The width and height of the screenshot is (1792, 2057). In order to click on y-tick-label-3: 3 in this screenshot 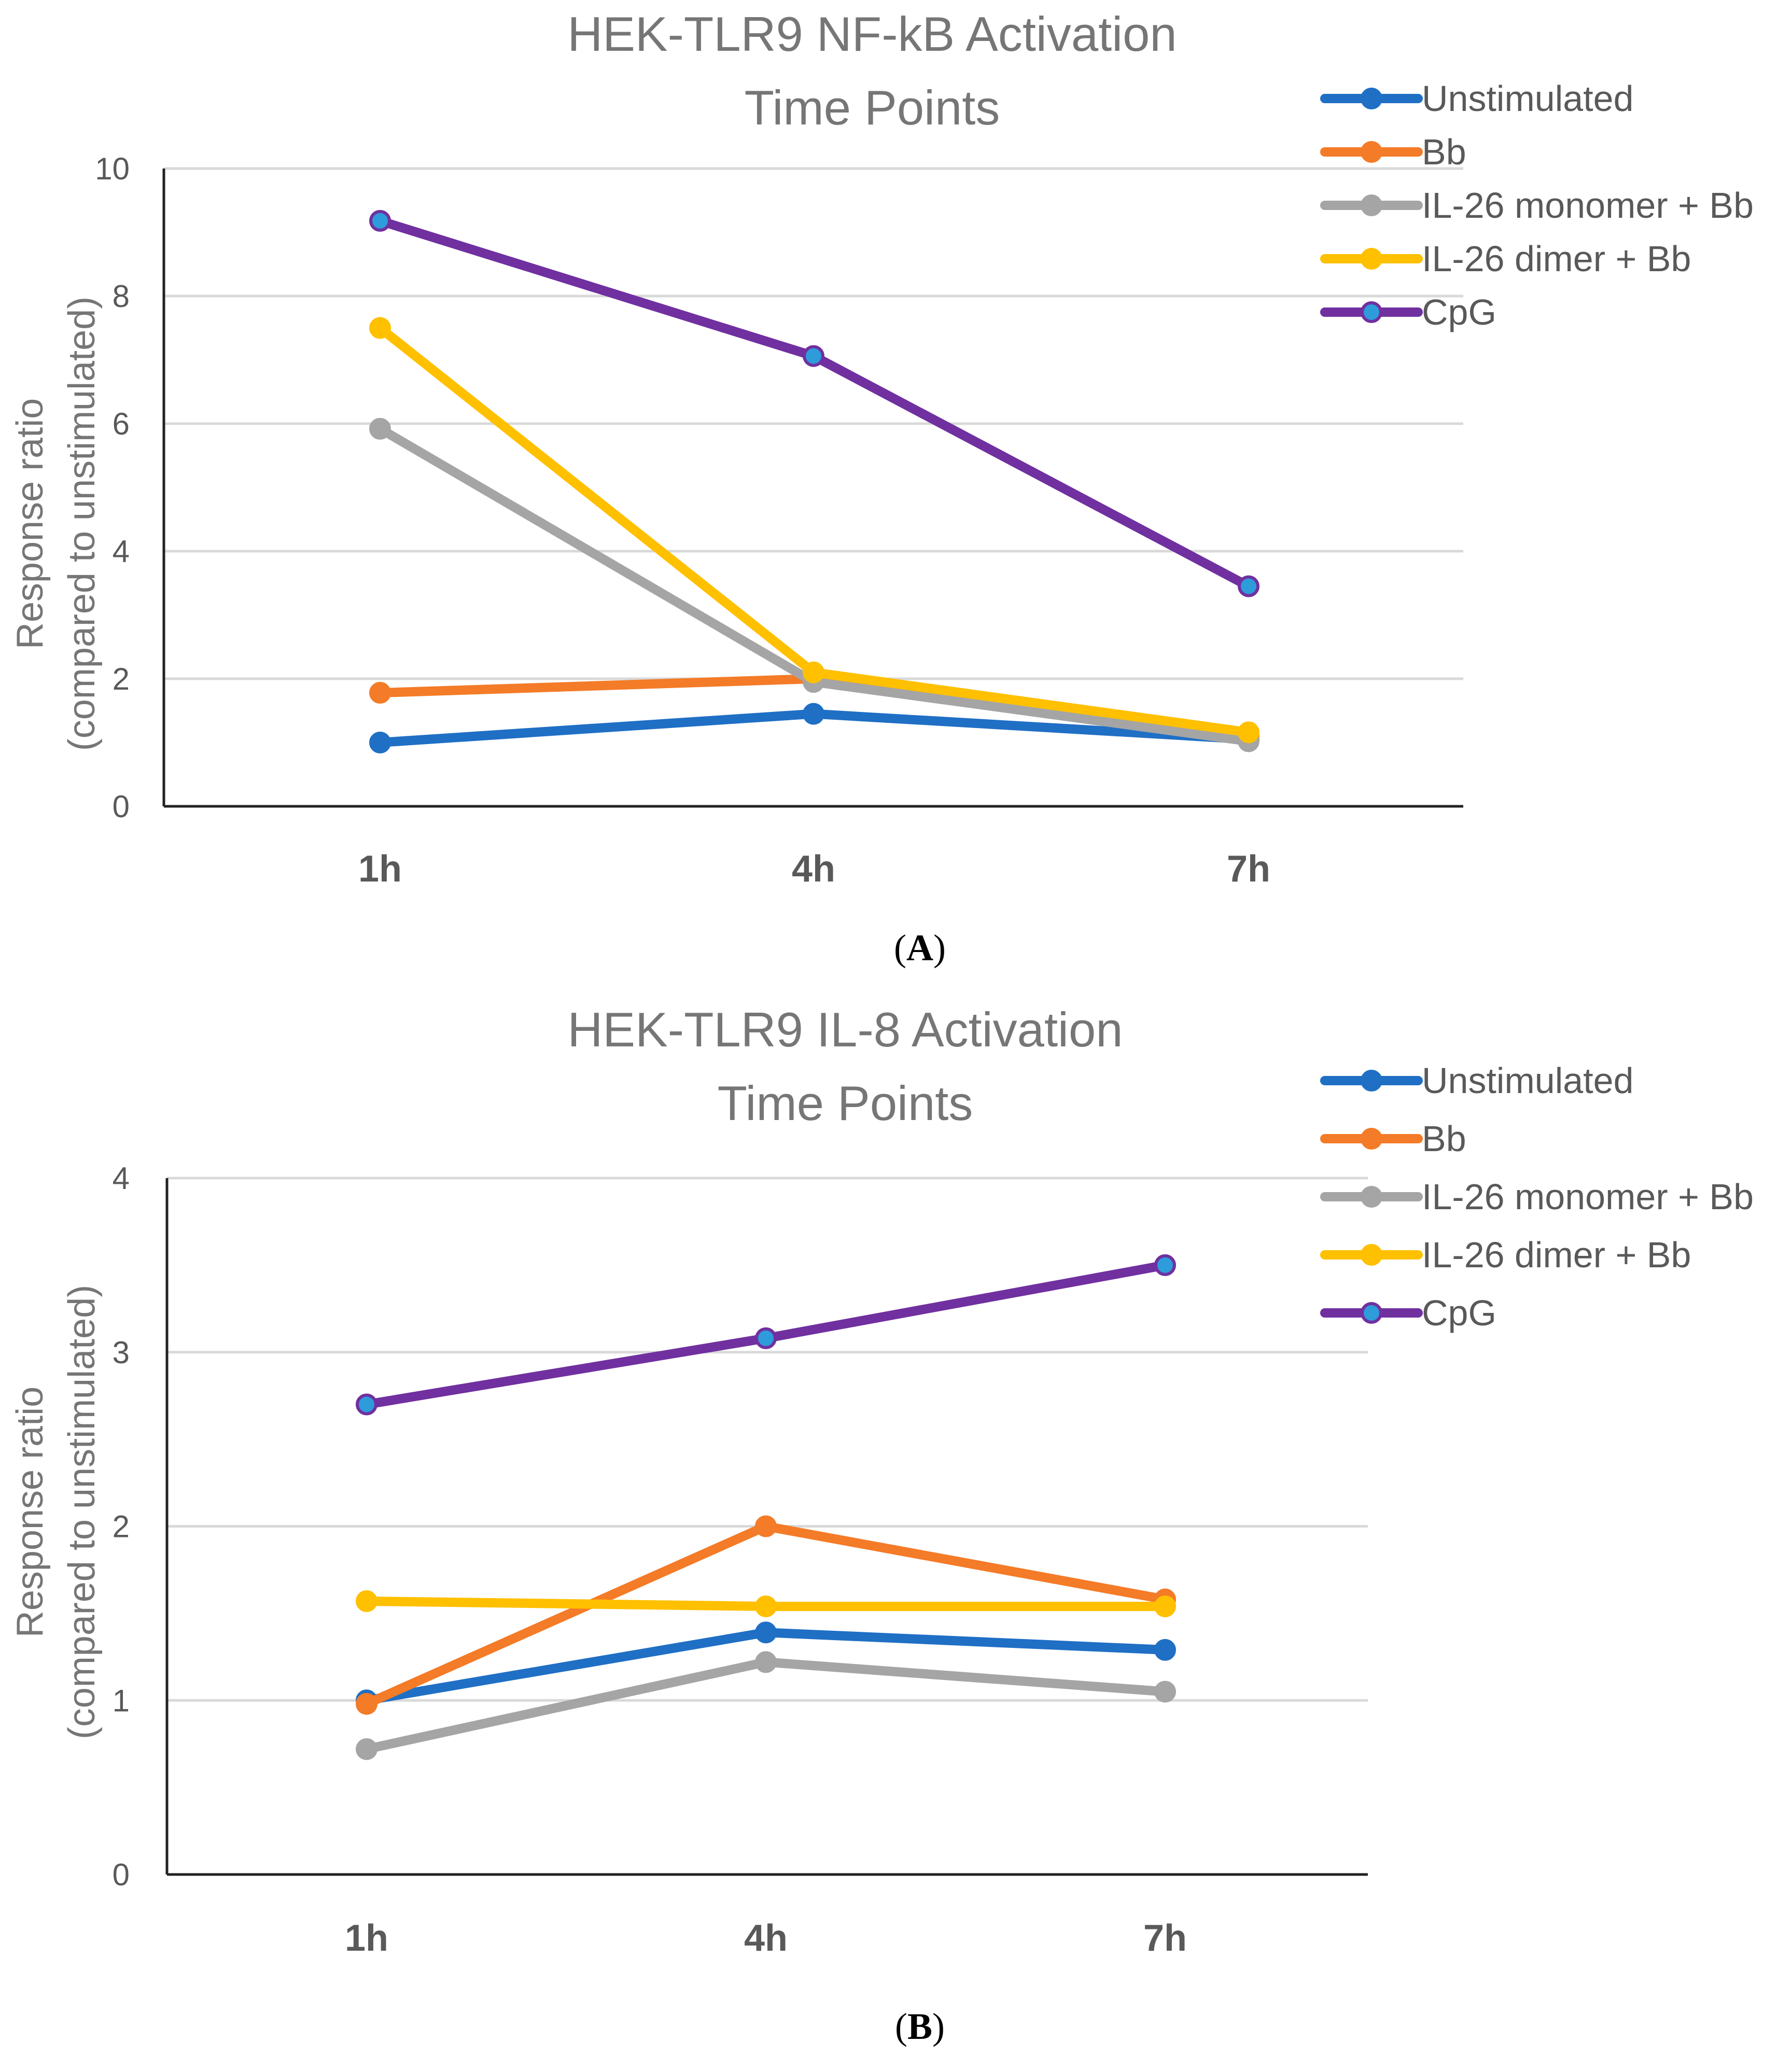, I will do `click(121, 1352)`.